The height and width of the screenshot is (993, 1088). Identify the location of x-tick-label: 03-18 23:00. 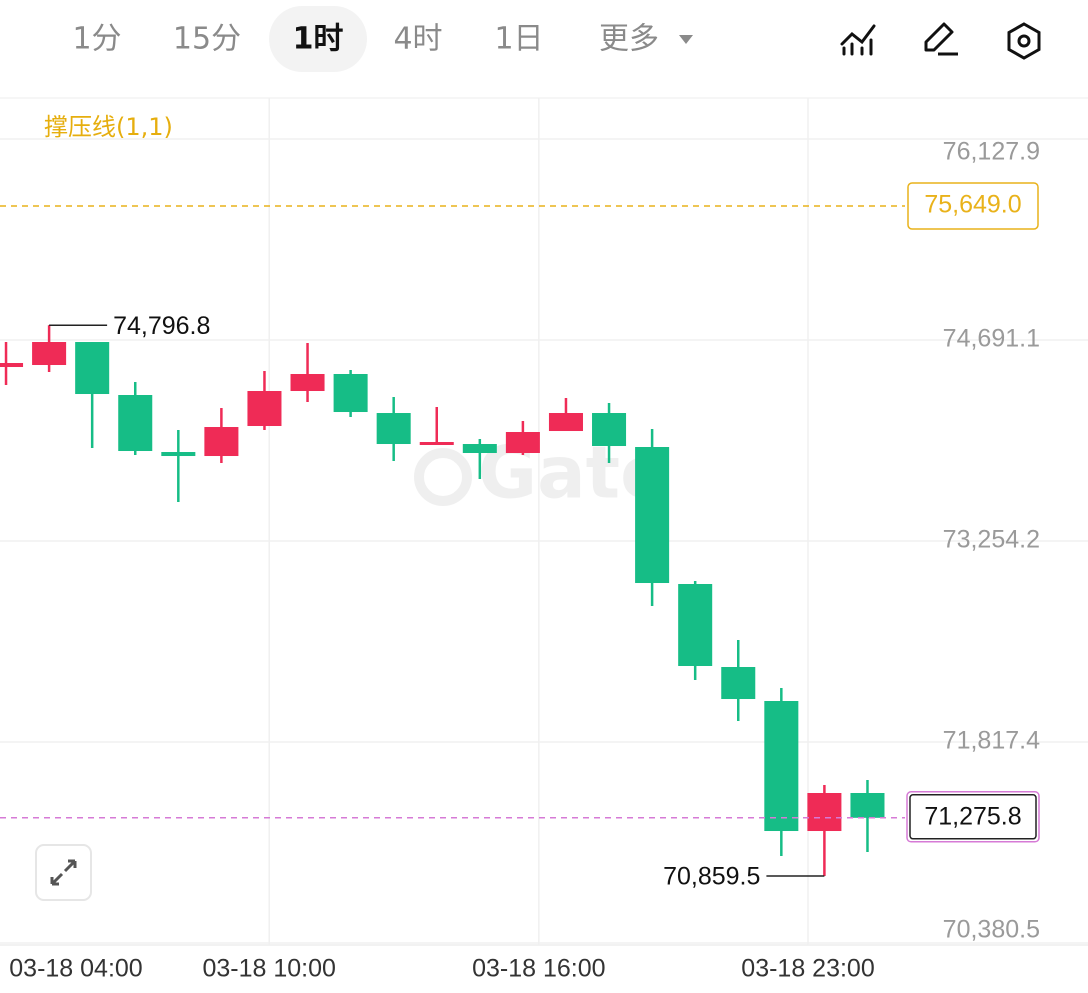
(807, 969).